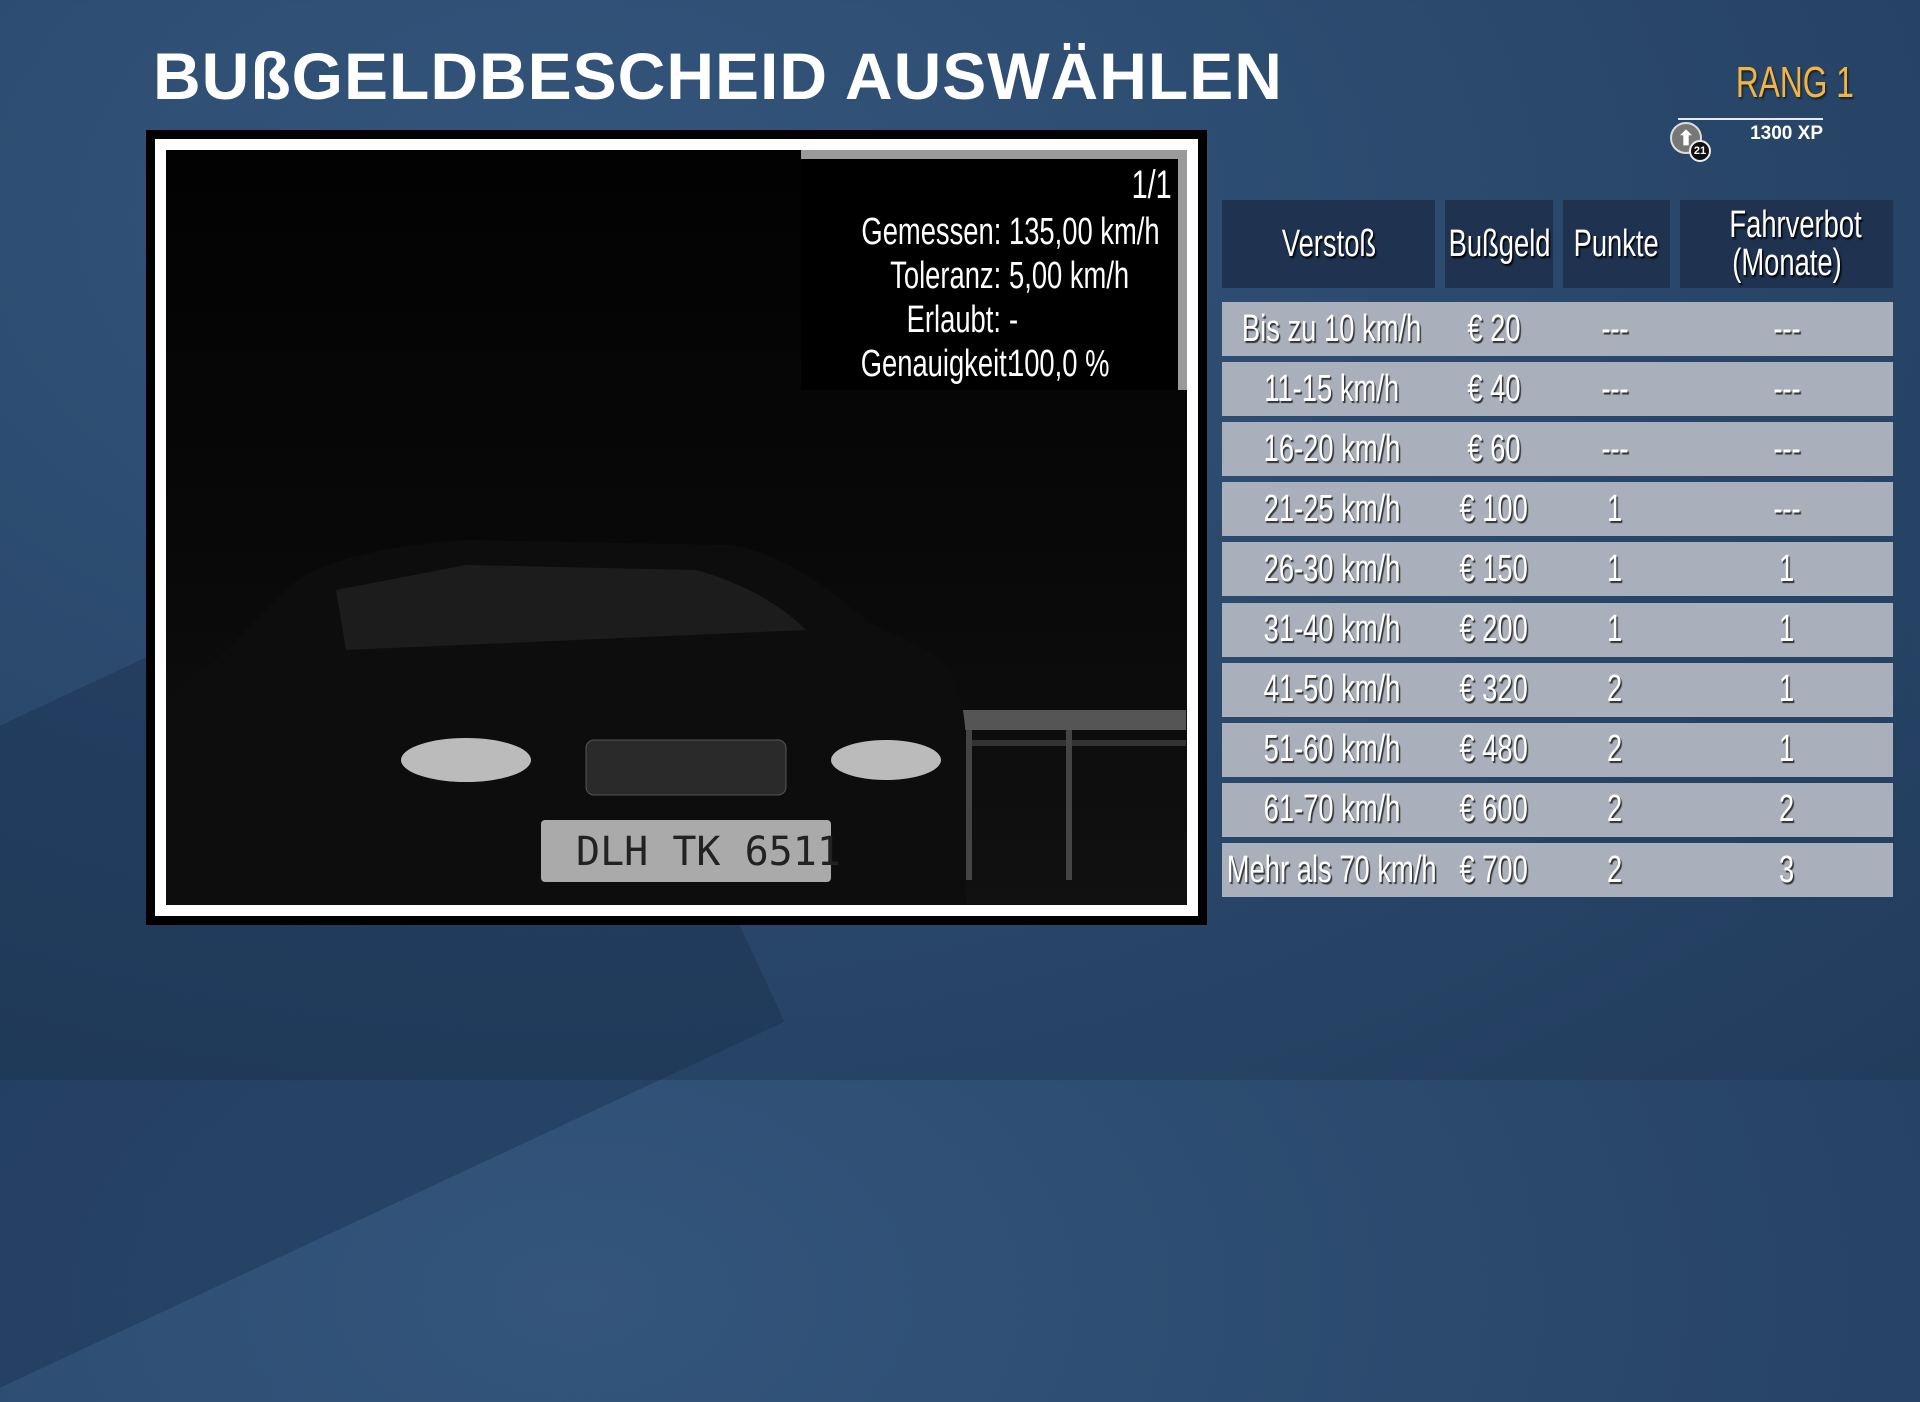 The width and height of the screenshot is (1920, 1402). I want to click on text: Verstoß, so click(1328, 244).